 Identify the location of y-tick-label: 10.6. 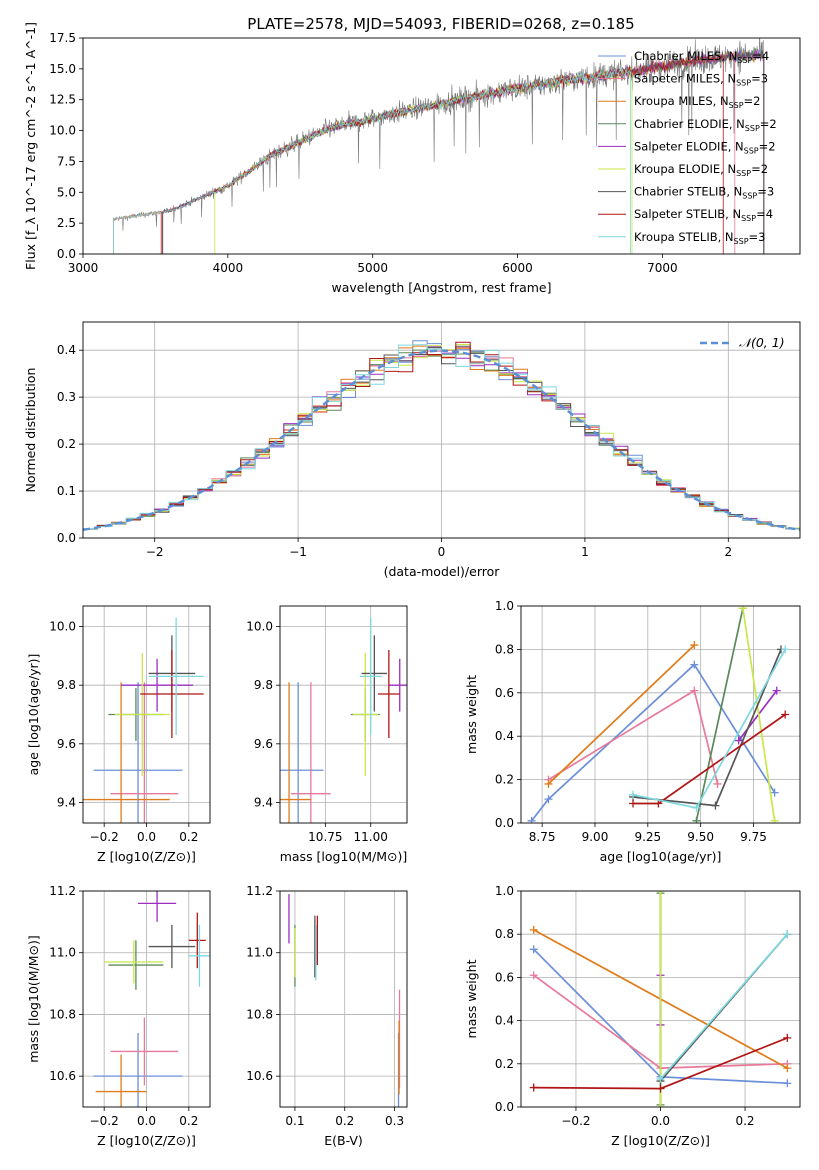
(259, 1076).